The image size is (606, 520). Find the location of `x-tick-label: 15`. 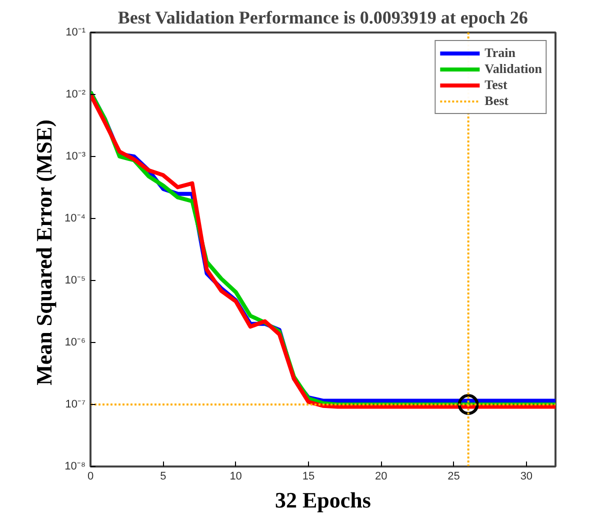

x-tick-label: 15 is located at coordinates (308, 476).